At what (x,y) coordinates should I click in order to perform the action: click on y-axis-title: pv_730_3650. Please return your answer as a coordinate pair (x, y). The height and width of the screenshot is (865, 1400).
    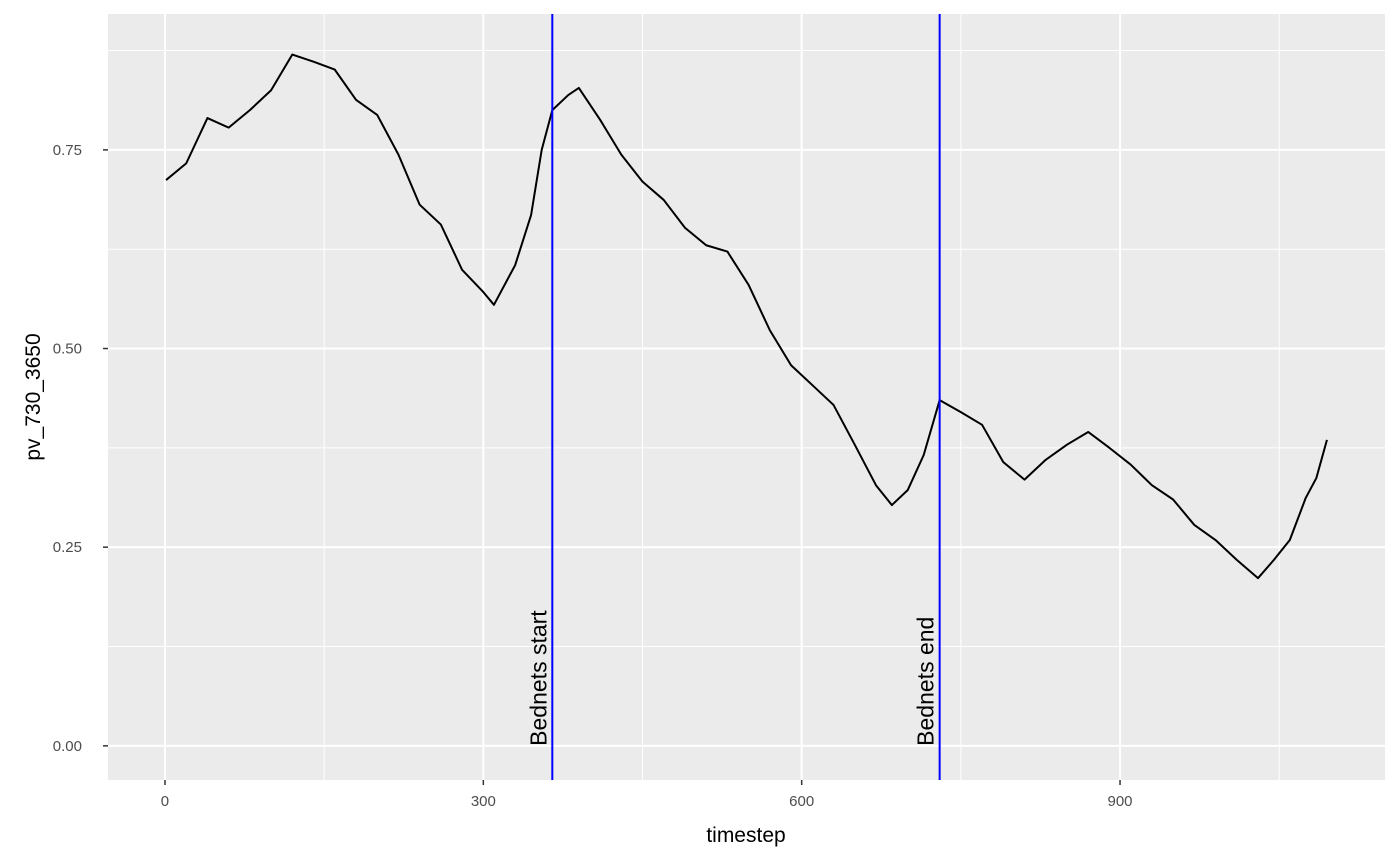
    Looking at the image, I should click on (33, 396).